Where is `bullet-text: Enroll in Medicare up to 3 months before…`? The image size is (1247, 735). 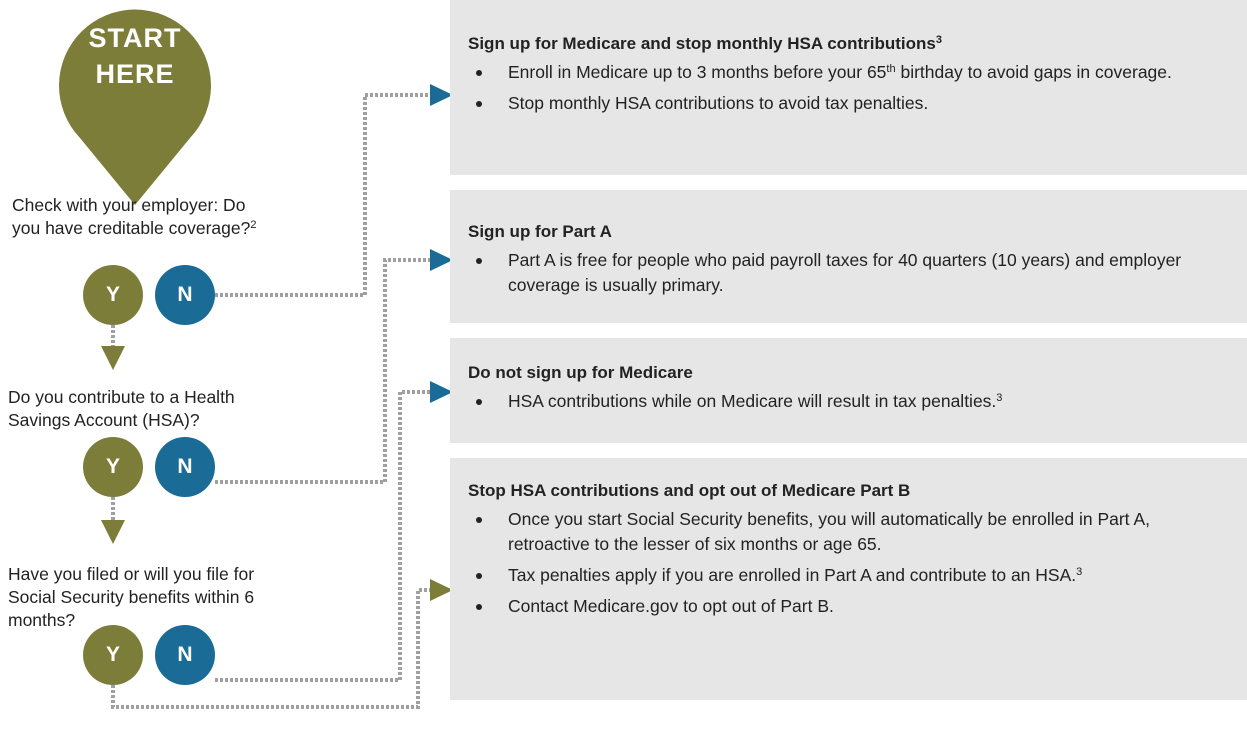
bullet-text: Enroll in Medicare up to 3 months before… is located at coordinates (697, 72).